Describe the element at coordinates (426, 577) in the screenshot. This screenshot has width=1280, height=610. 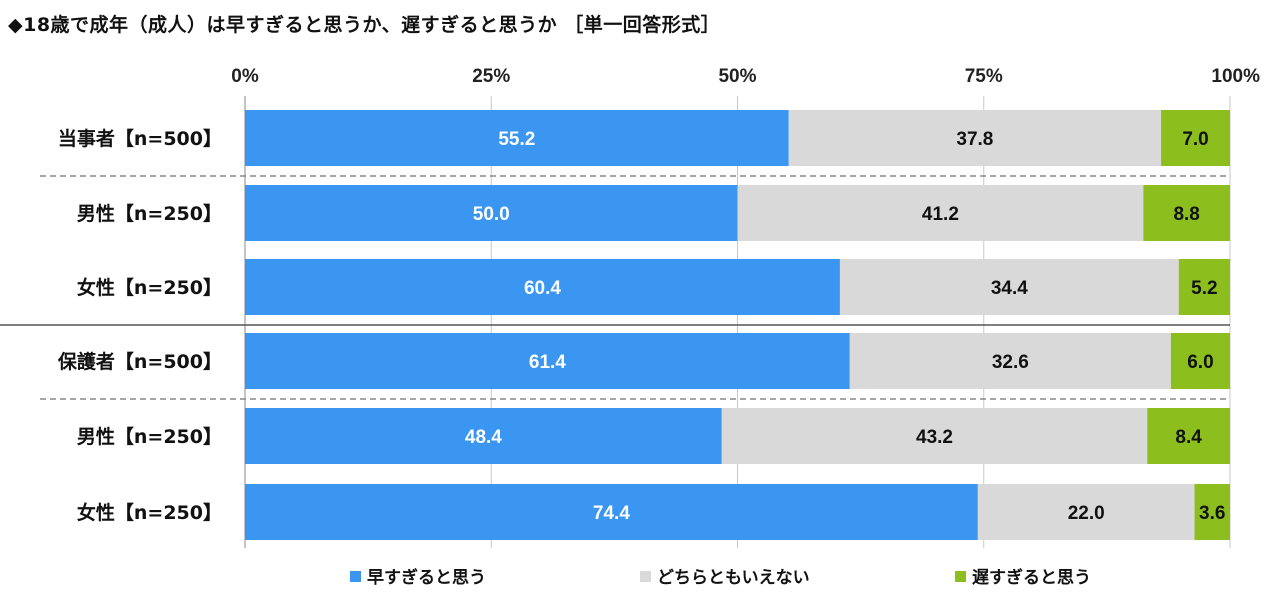
I see `legend-label: 早すぎると思う` at that location.